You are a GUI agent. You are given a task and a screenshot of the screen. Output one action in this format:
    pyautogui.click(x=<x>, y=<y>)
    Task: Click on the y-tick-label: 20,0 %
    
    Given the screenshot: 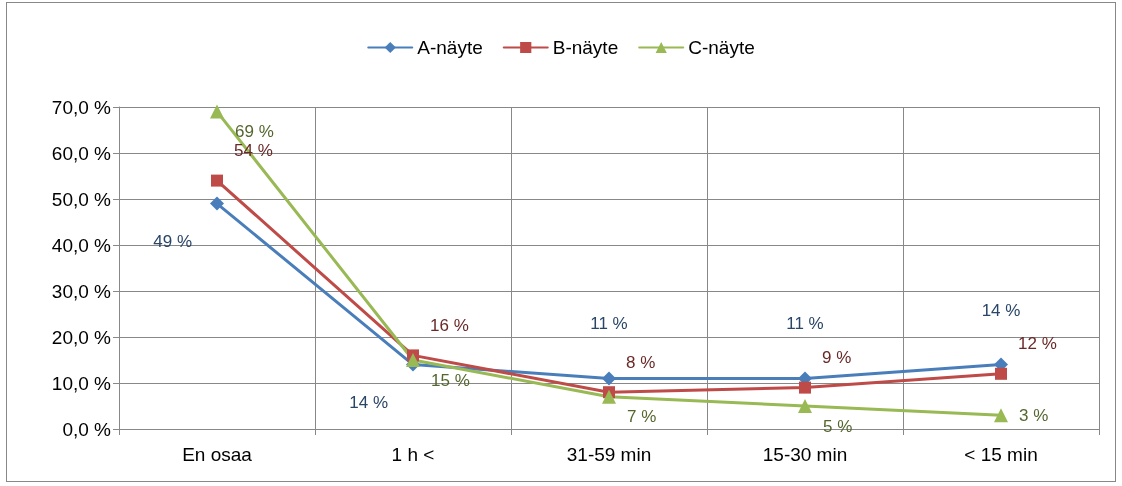 What is the action you would take?
    pyautogui.click(x=81, y=337)
    